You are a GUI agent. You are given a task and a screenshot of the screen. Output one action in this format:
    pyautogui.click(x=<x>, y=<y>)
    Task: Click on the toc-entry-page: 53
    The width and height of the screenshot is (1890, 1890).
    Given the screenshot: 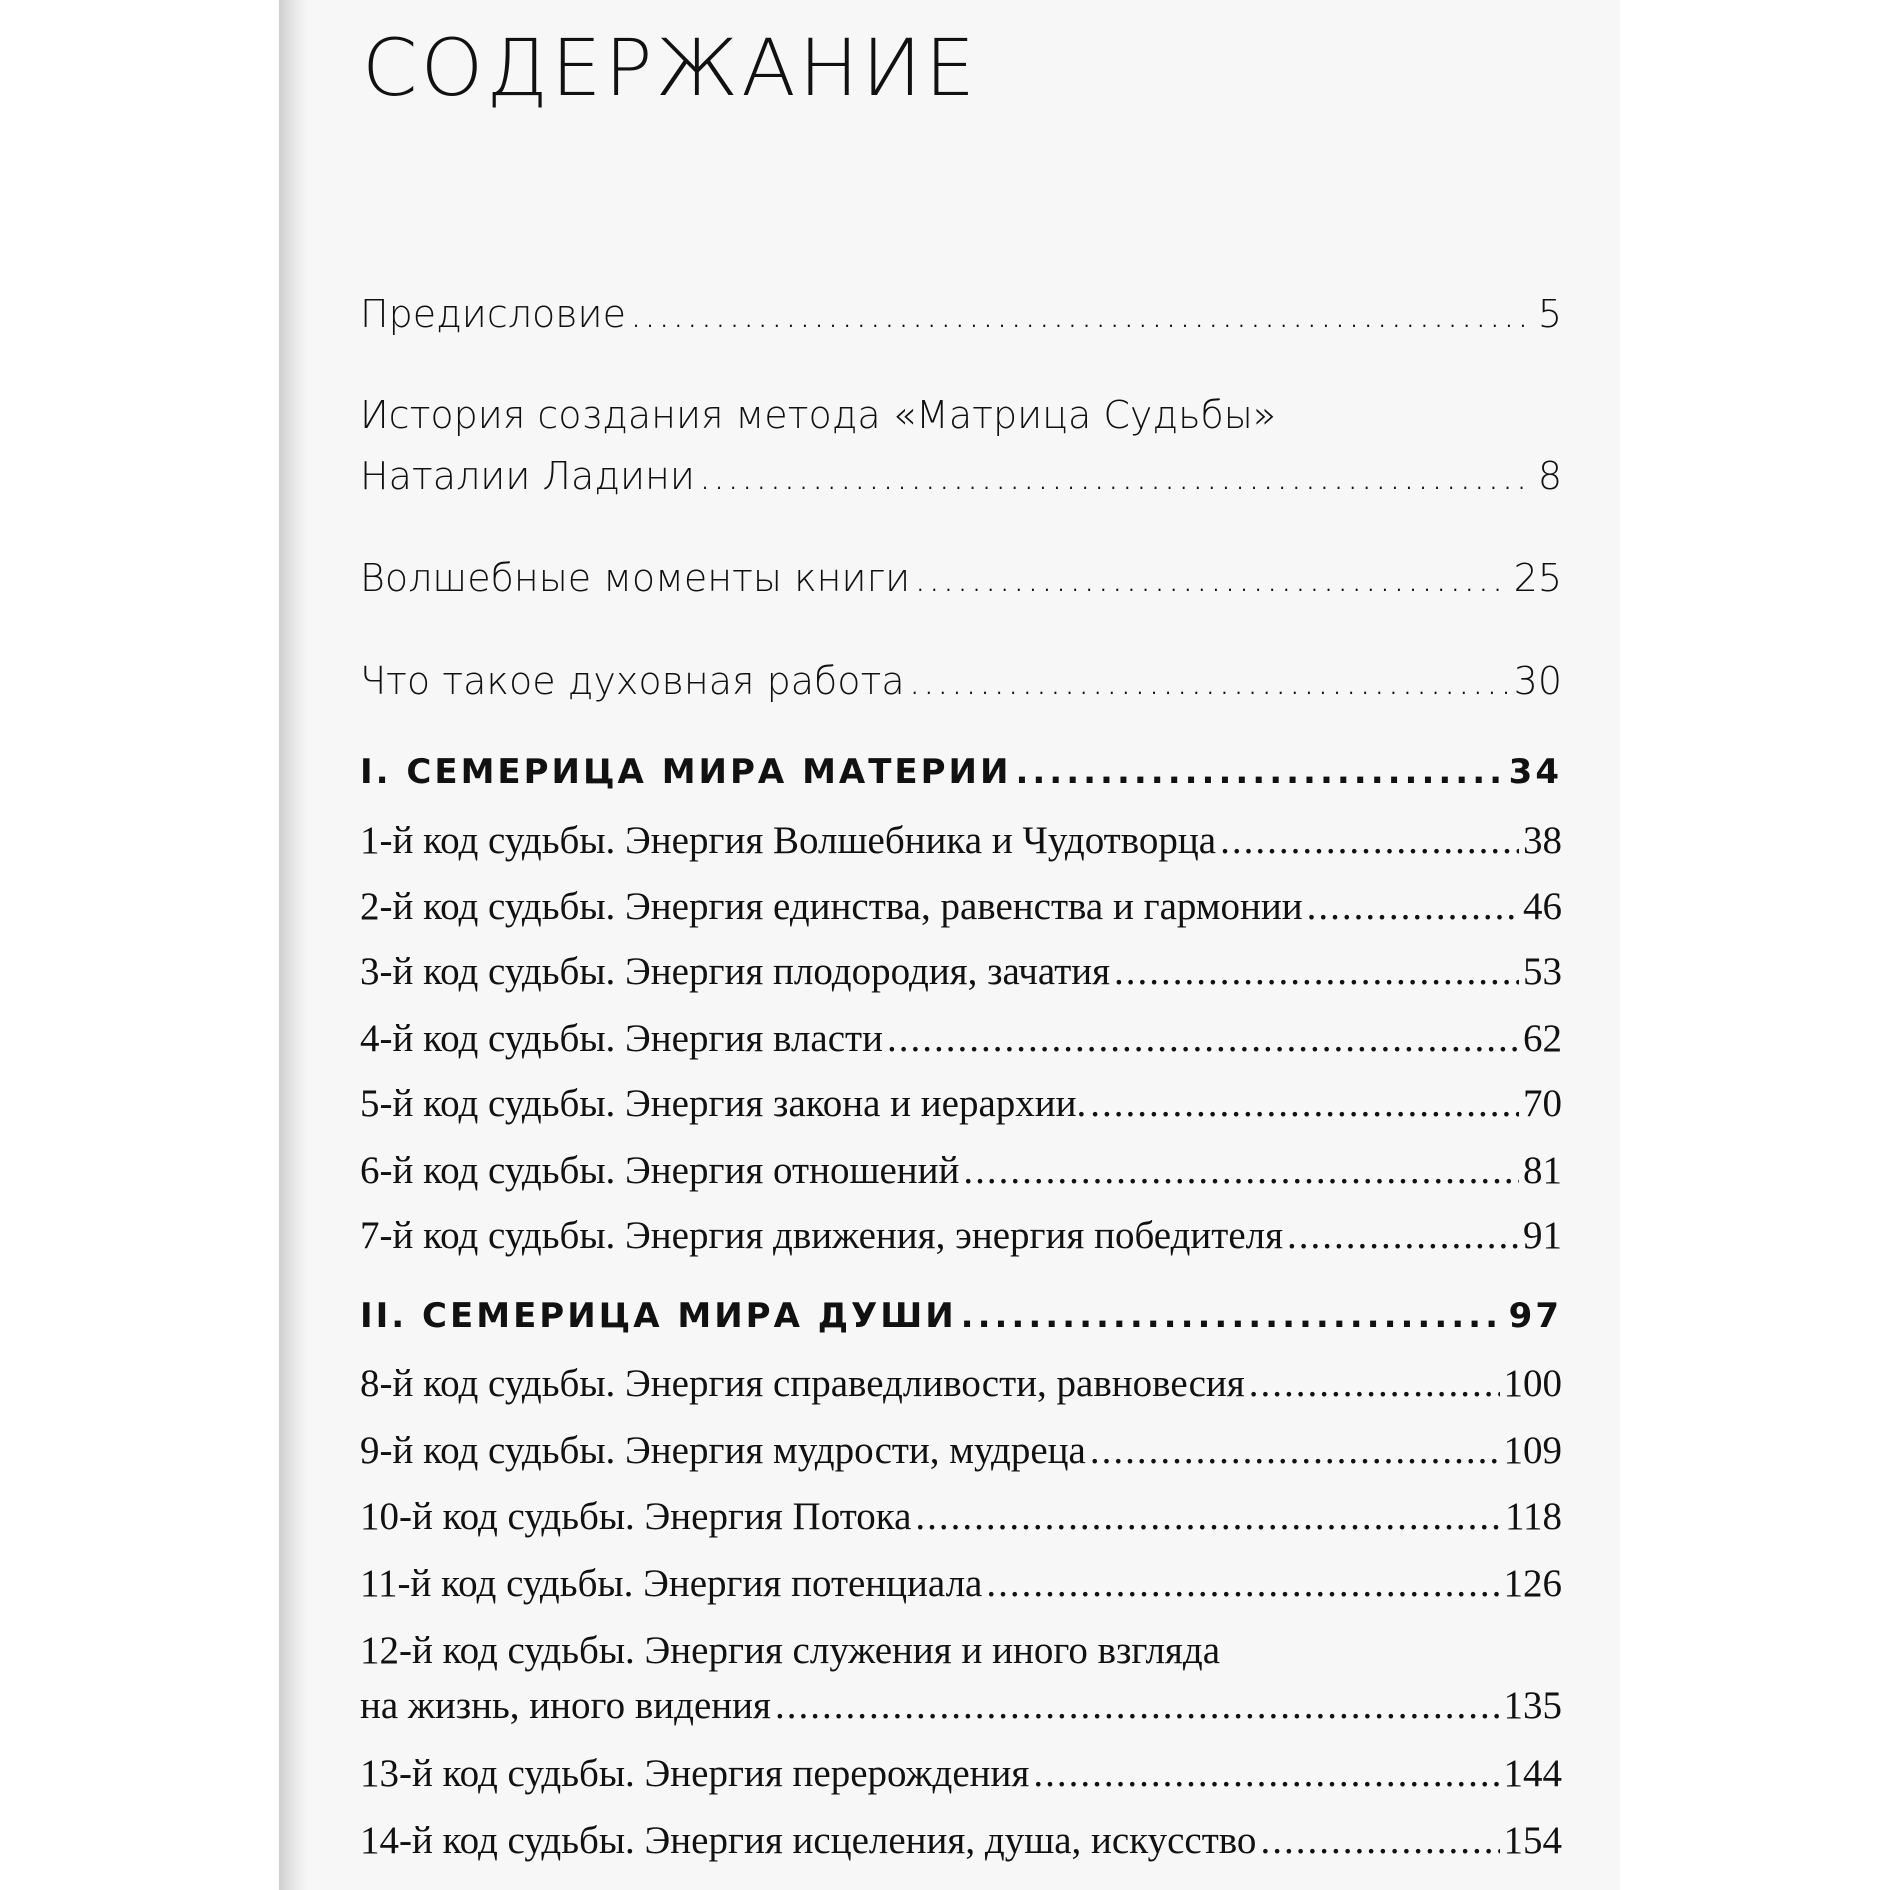 What is the action you would take?
    pyautogui.click(x=1542, y=971)
    